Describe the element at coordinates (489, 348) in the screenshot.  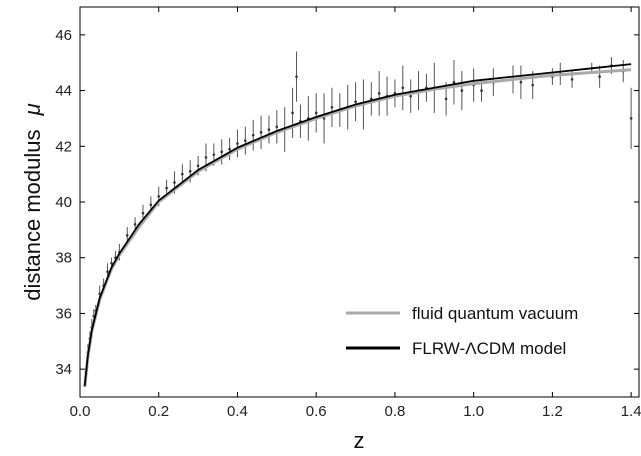
I see `legend-label-flrw-lcdm-model: FLRW-ΛCDM model` at that location.